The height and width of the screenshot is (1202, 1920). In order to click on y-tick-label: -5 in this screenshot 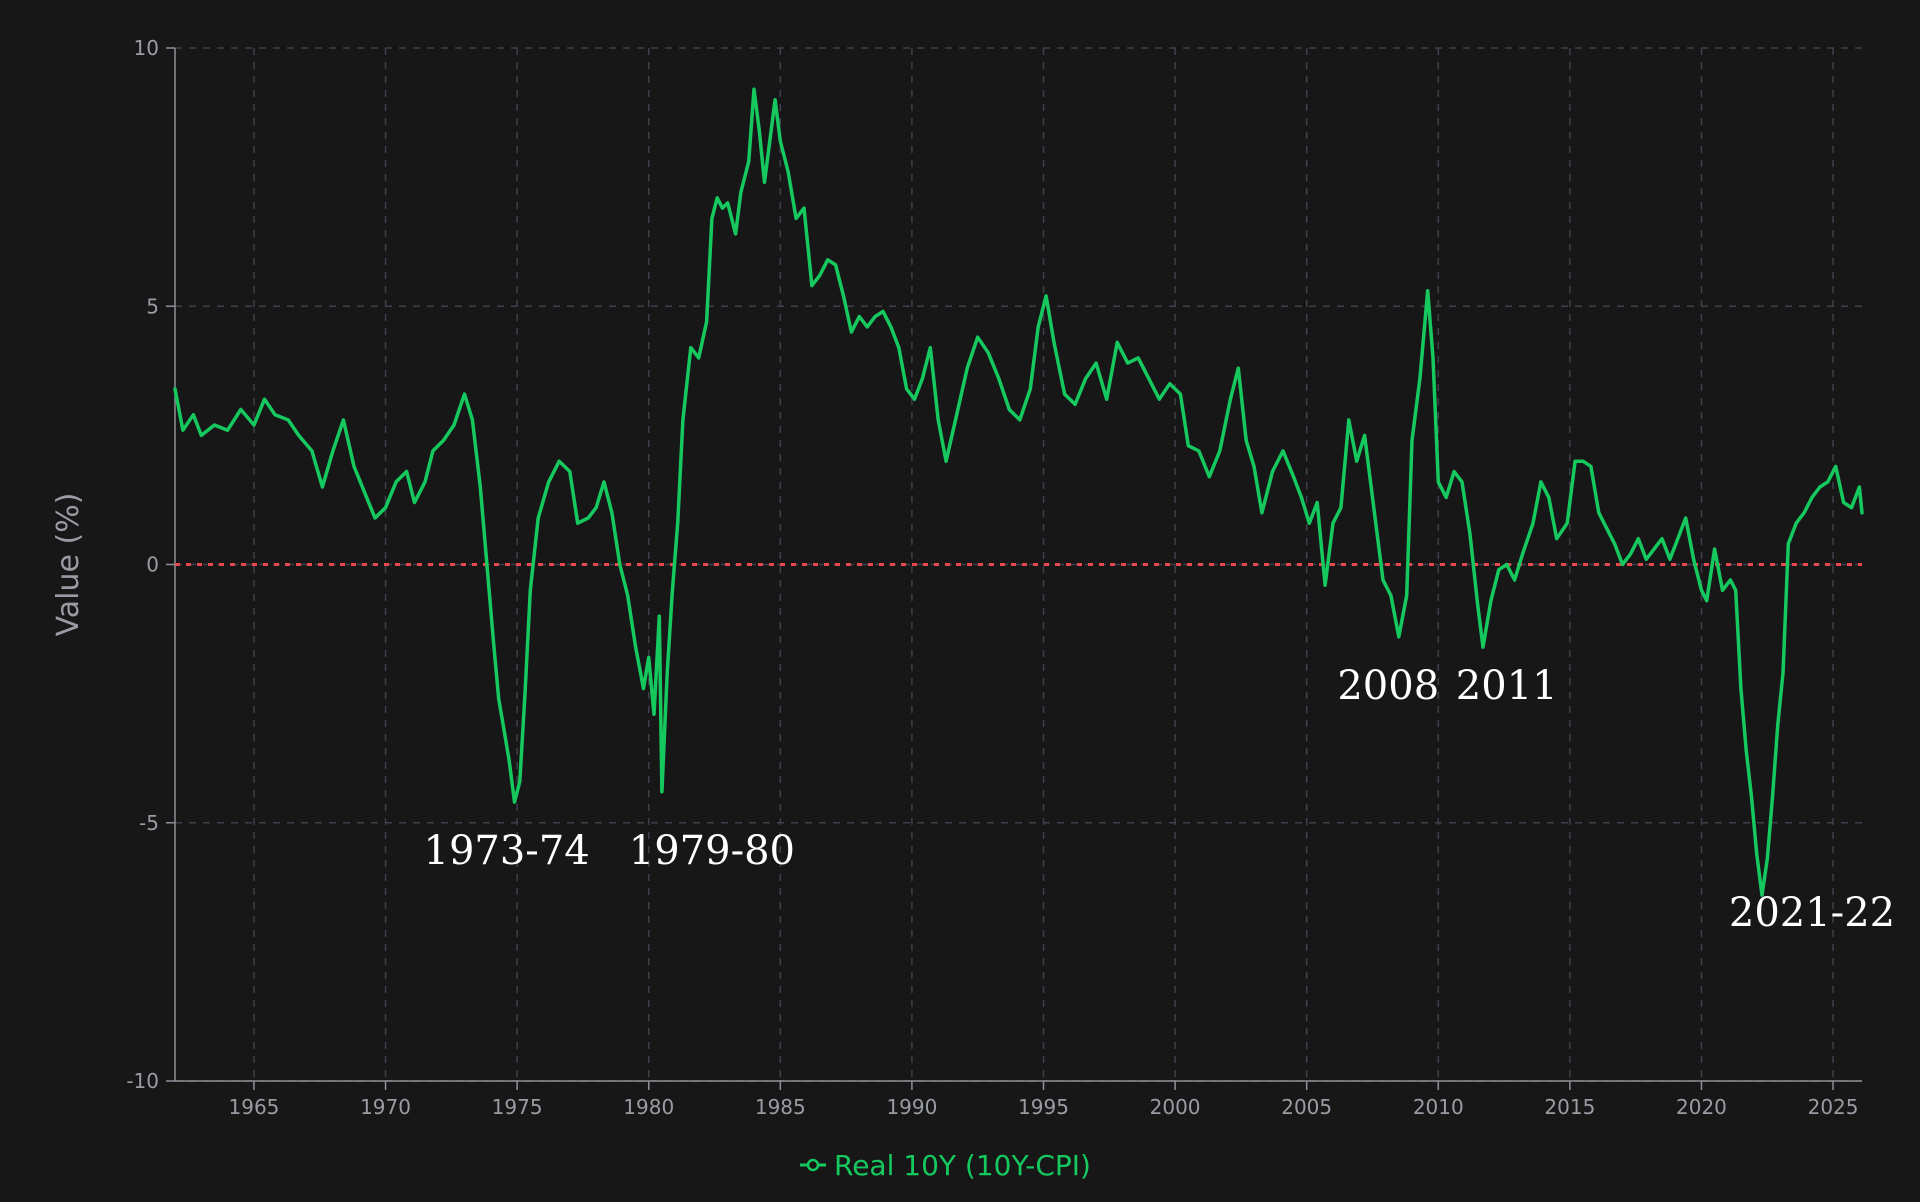, I will do `click(149, 823)`.